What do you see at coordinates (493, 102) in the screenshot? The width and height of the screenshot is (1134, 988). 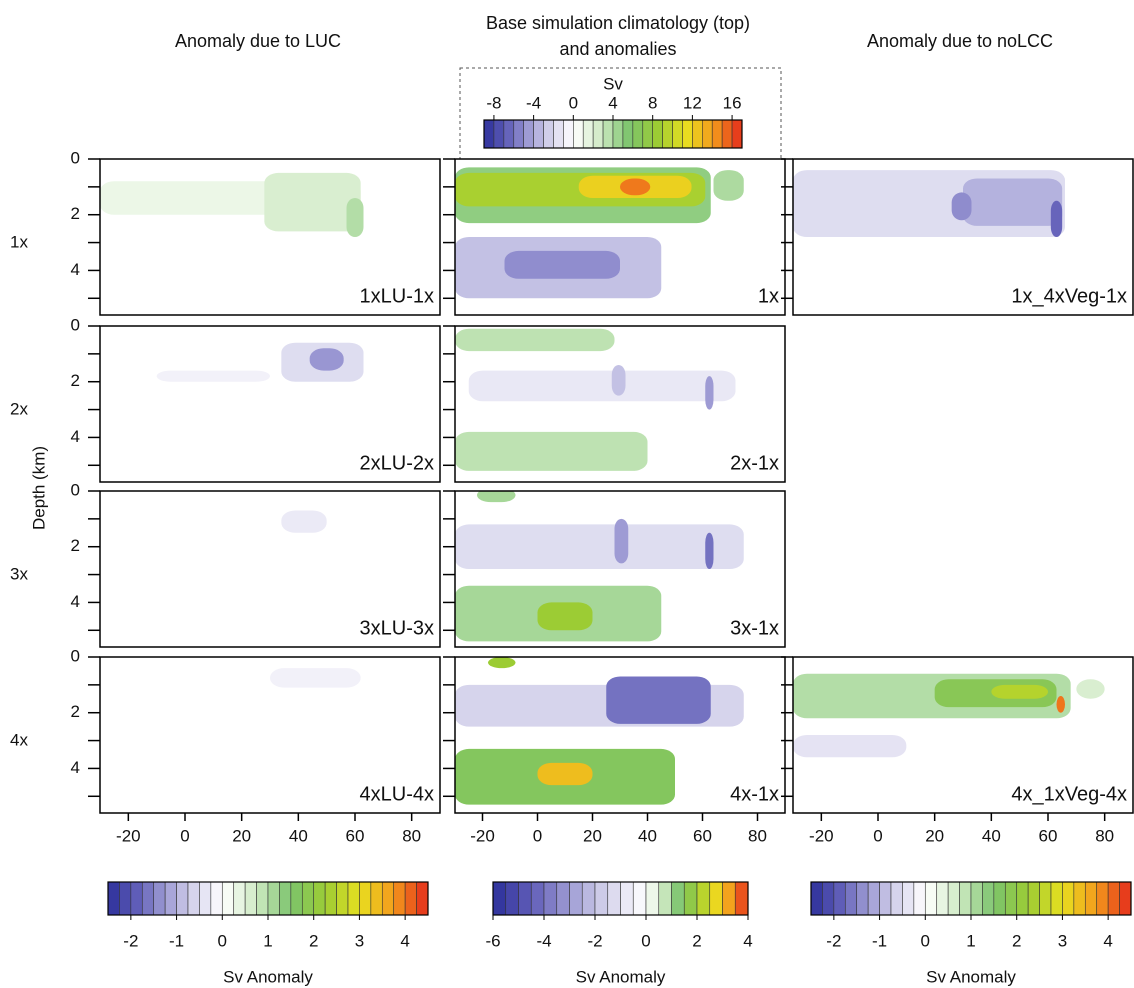 I see `colorbar-tick-label: -8` at bounding box center [493, 102].